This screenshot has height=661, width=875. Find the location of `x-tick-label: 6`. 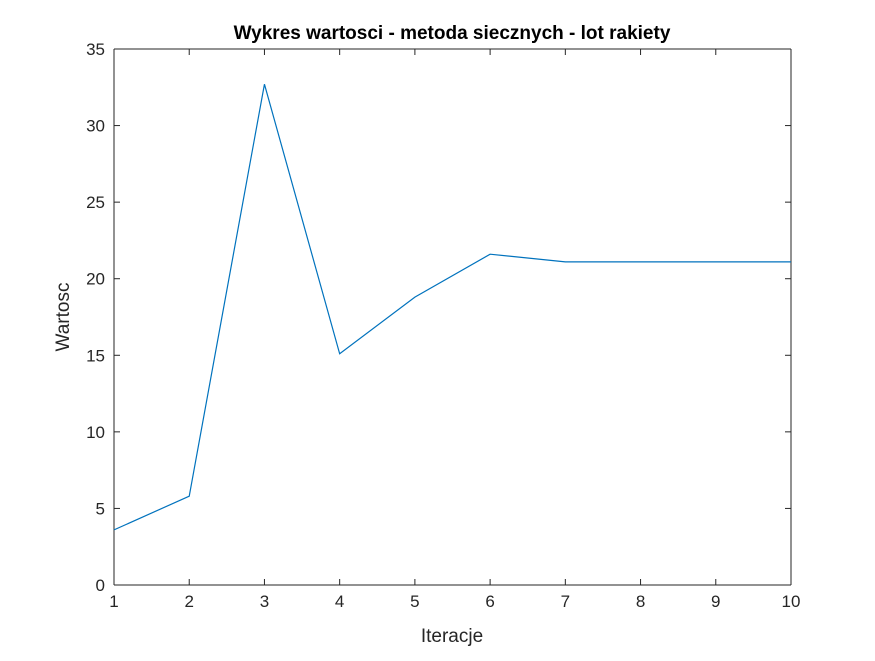

x-tick-label: 6 is located at coordinates (489, 601).